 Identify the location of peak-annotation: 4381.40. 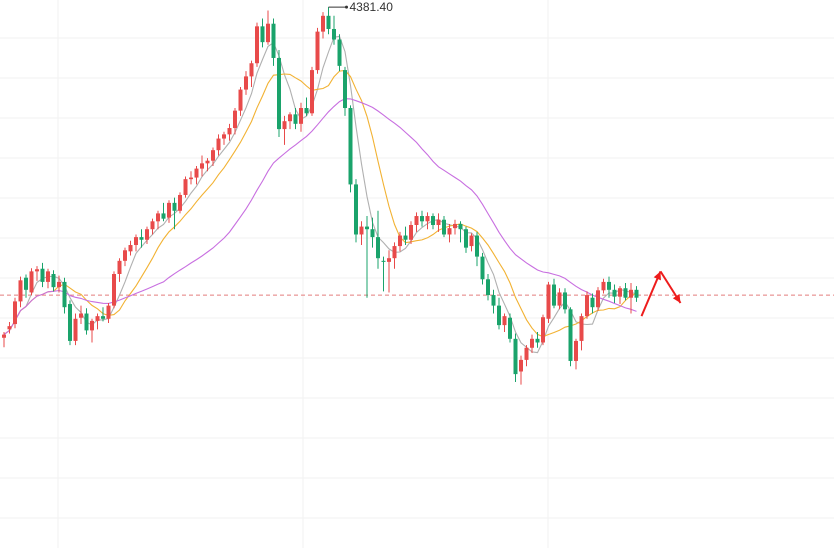
(361, 7).